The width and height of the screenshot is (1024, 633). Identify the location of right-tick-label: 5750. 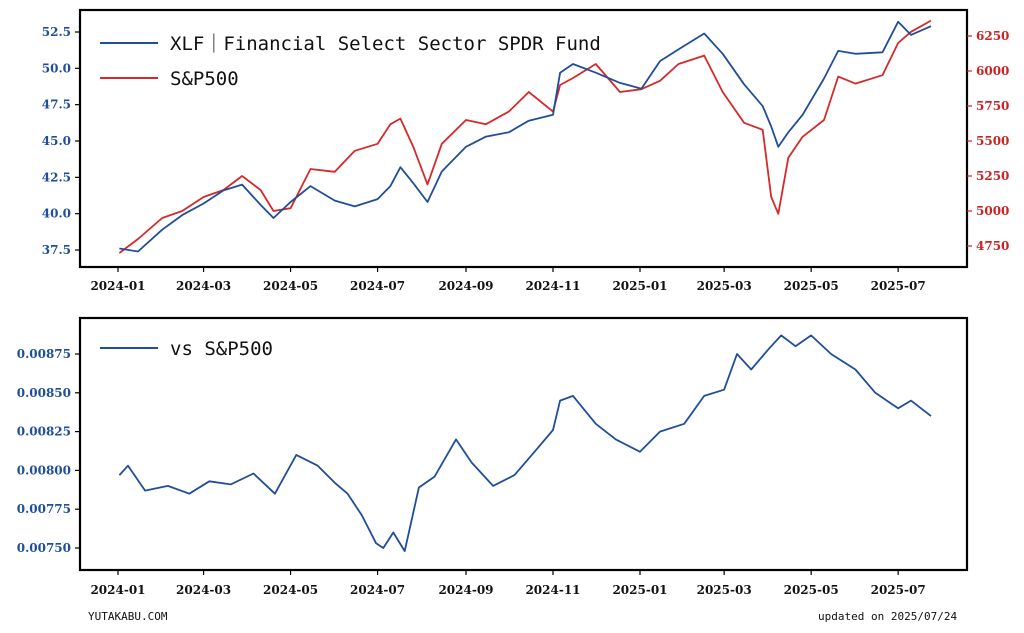
(992, 106).